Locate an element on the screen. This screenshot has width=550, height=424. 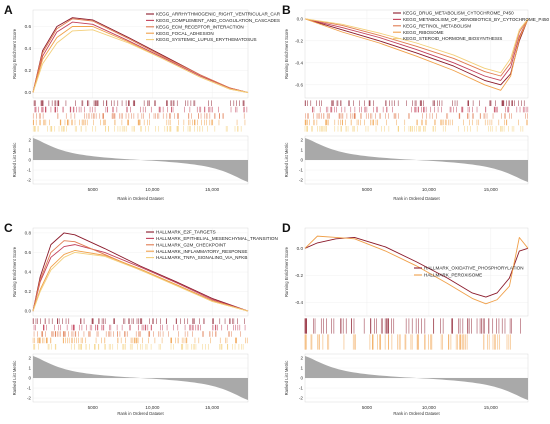
legend-entry: KEGG_ECM_RECEPTOR_INTERACTION is located at coordinates (200, 26).